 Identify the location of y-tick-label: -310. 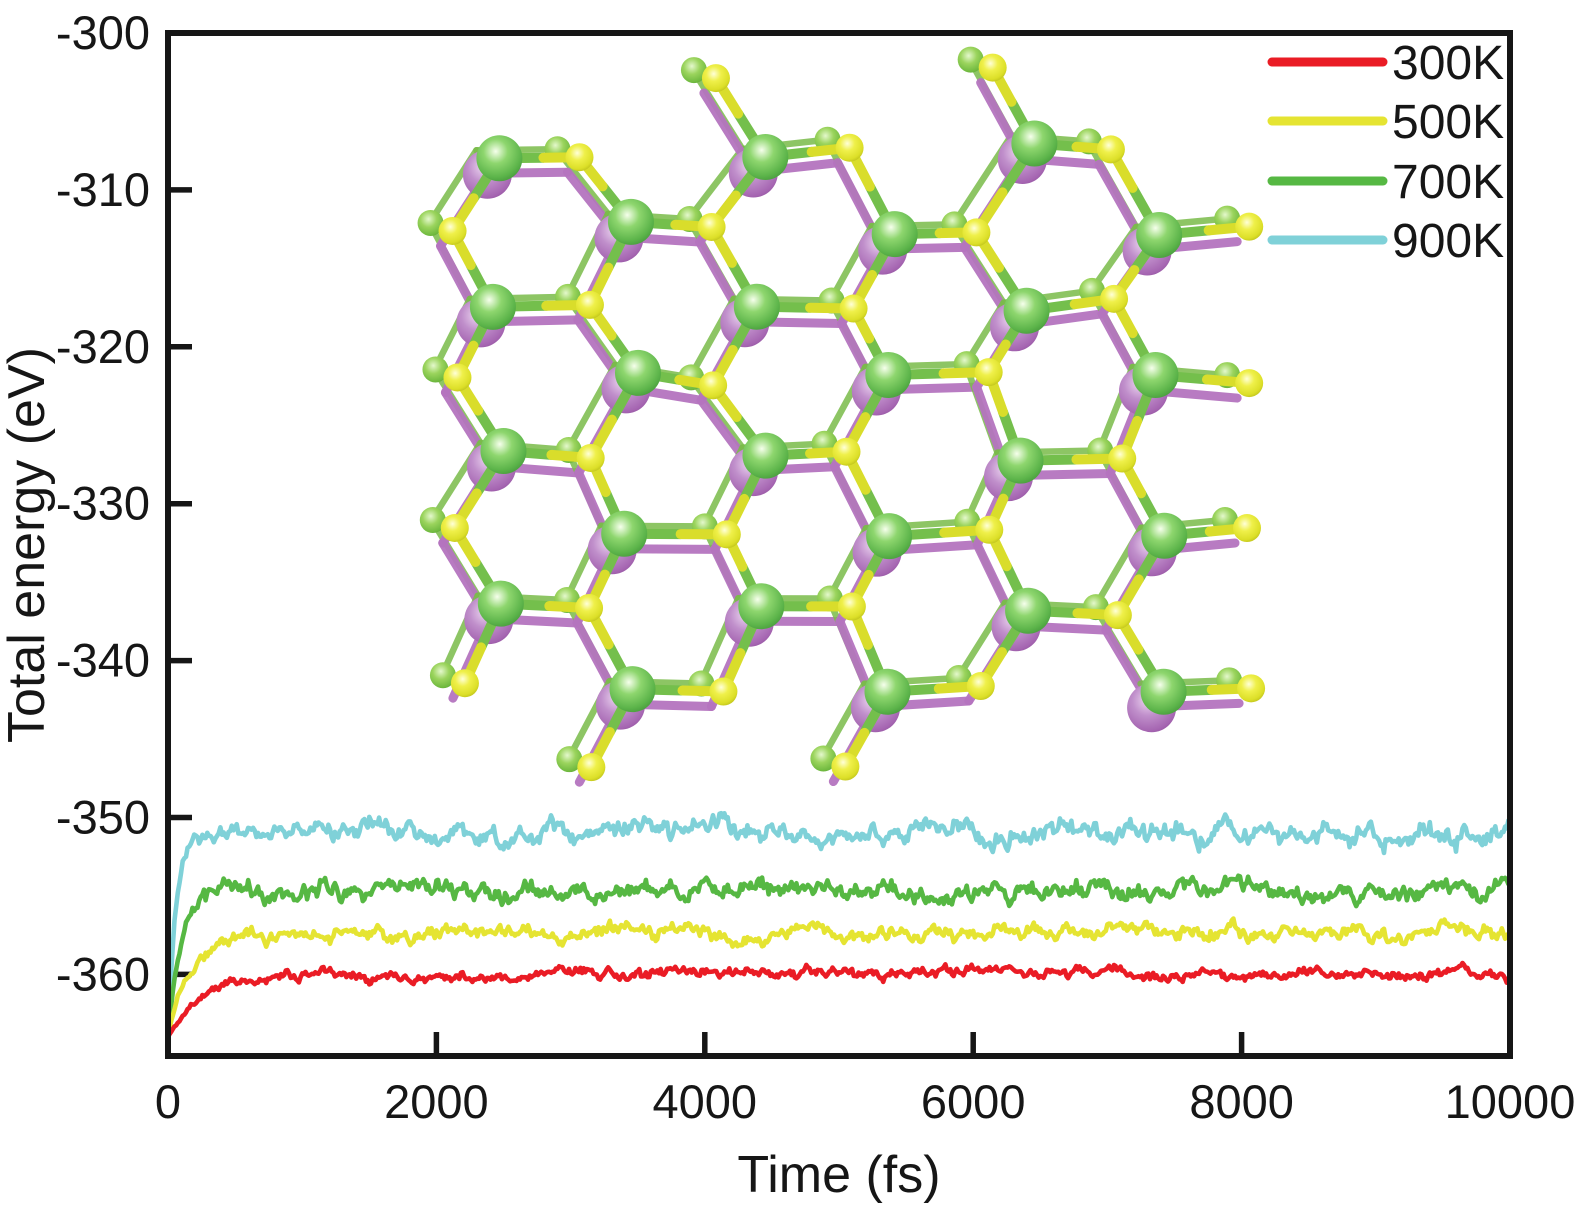
(103, 189).